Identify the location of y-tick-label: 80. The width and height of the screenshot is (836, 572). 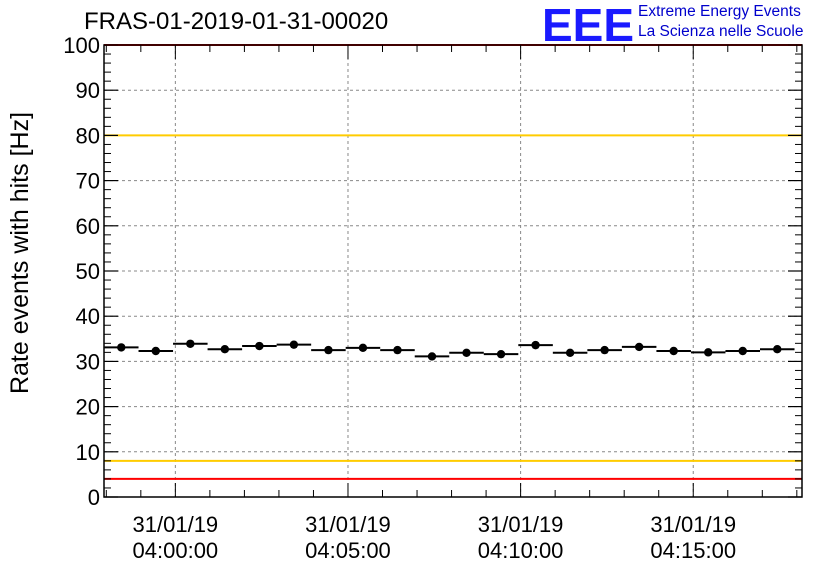
(88, 135).